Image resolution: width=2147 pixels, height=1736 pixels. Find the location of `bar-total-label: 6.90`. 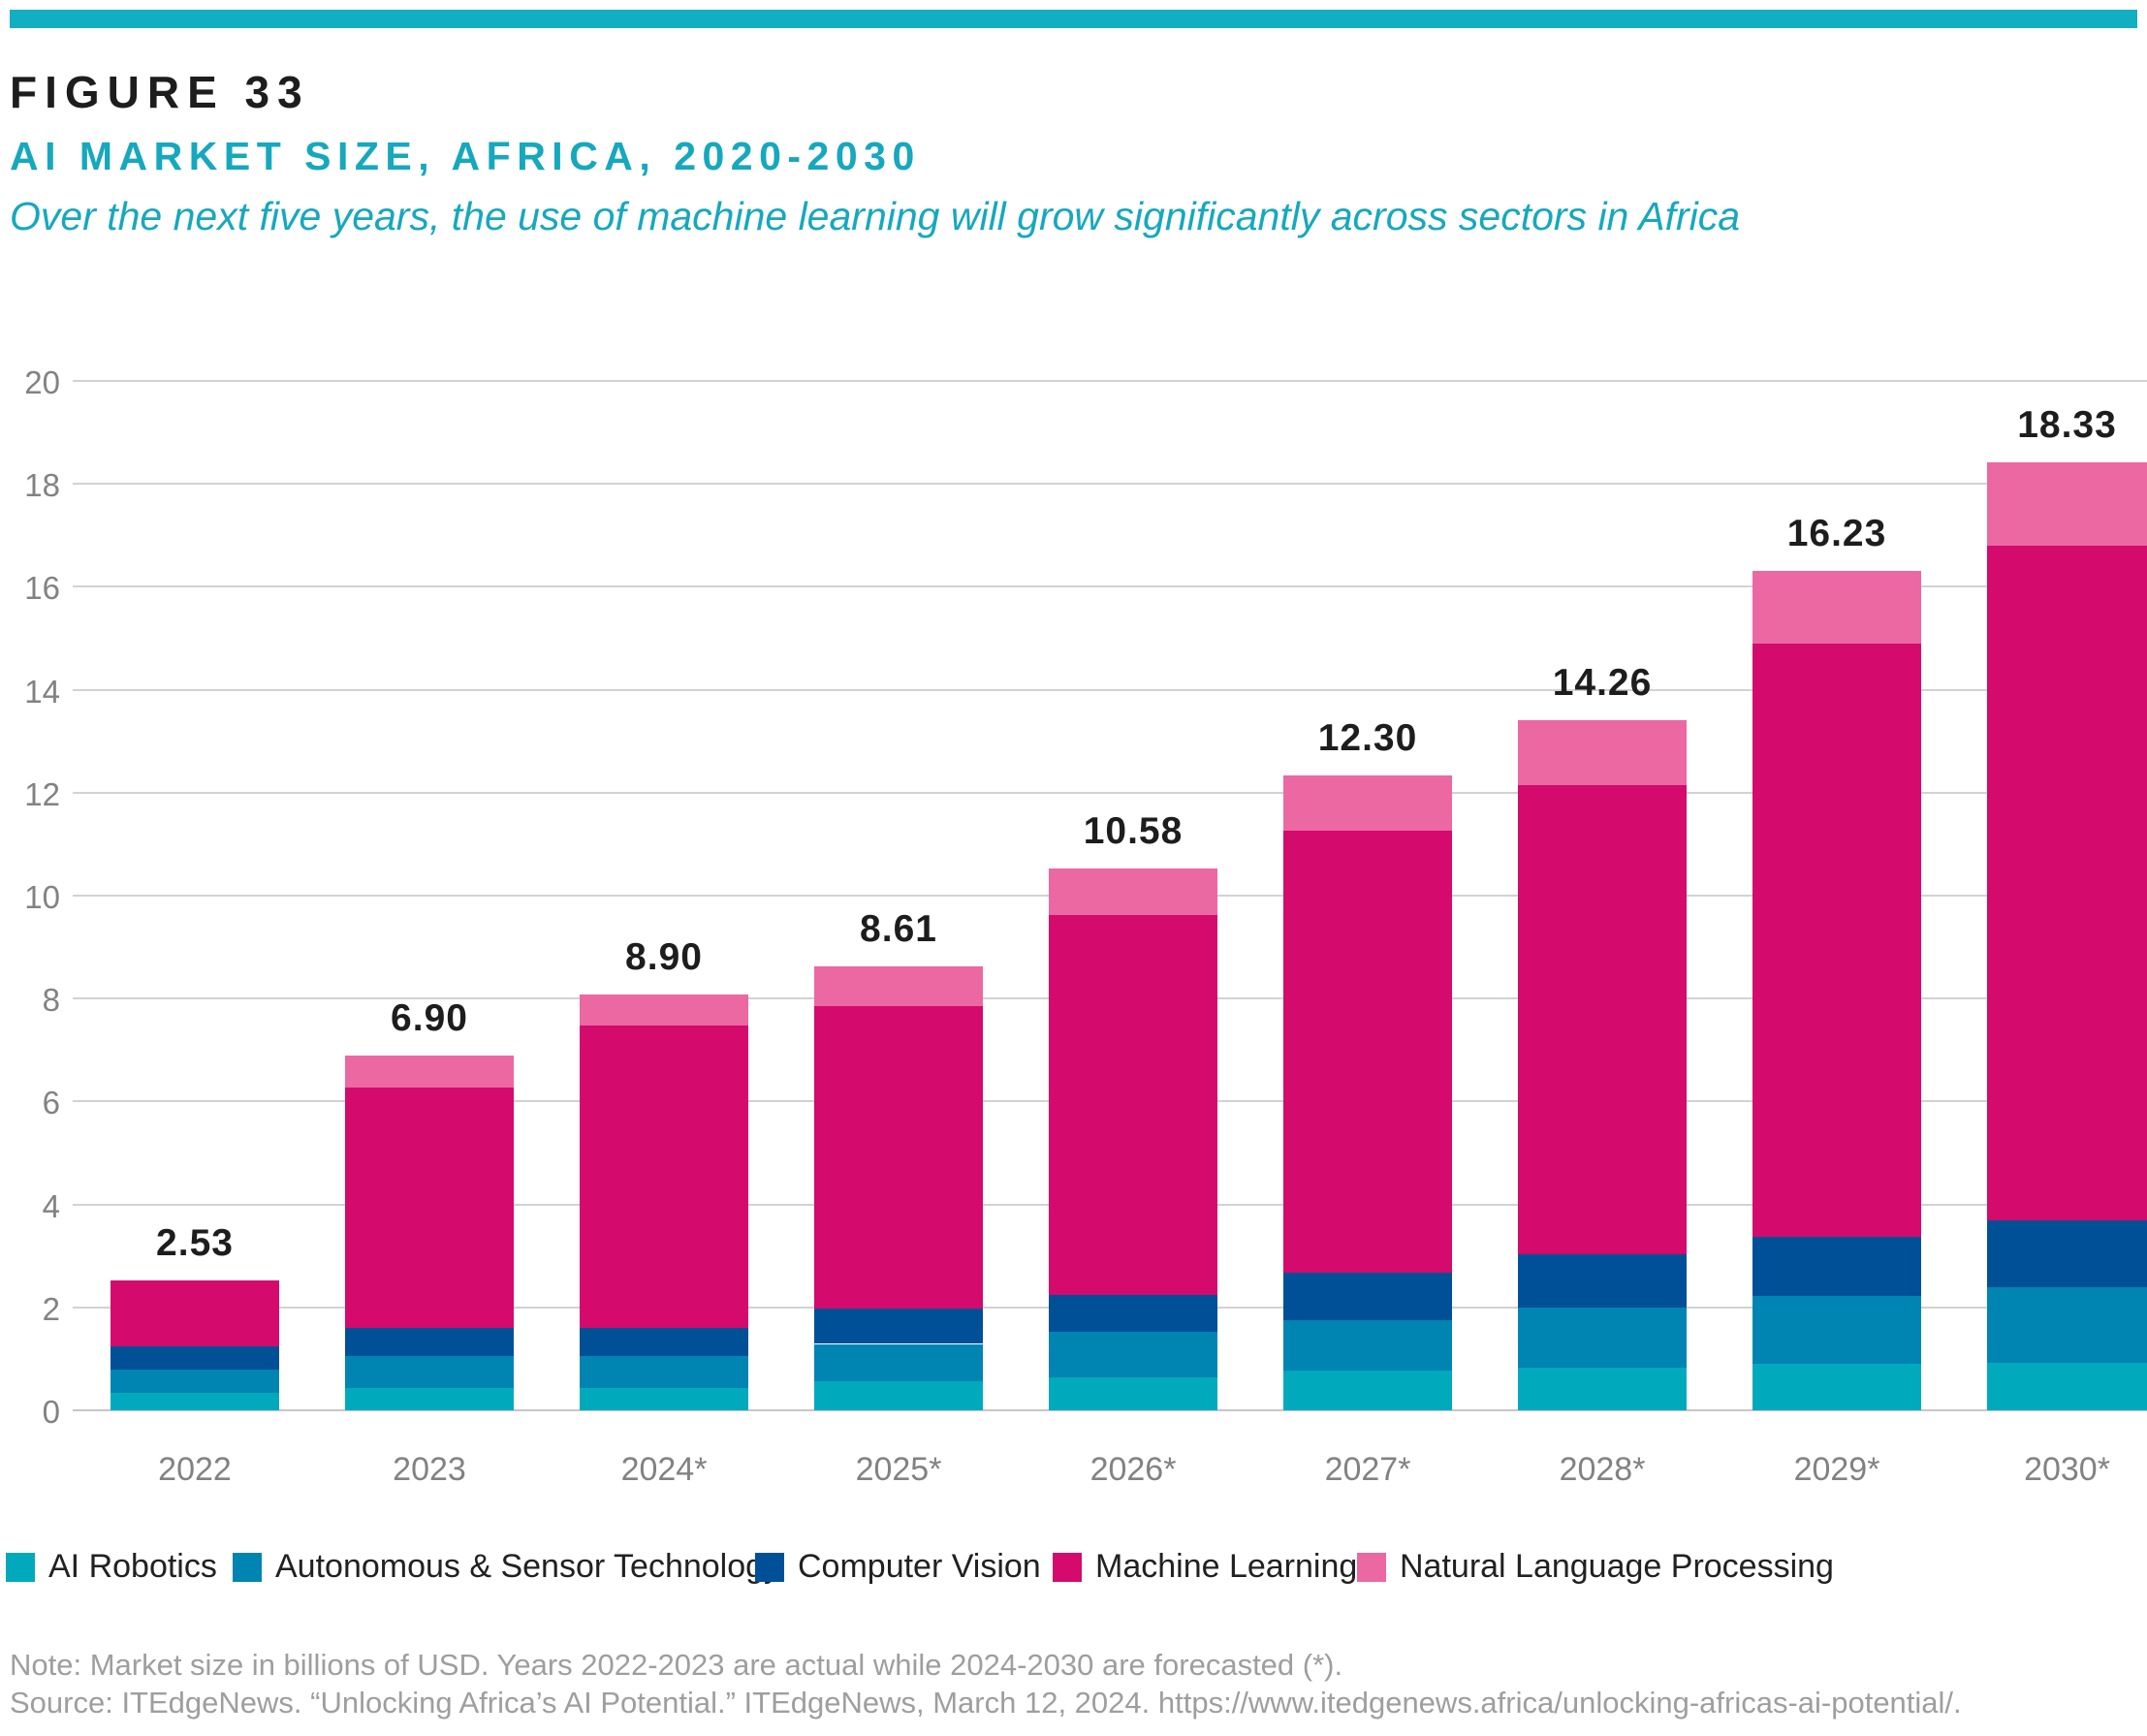

bar-total-label: 6.90 is located at coordinates (429, 1017).